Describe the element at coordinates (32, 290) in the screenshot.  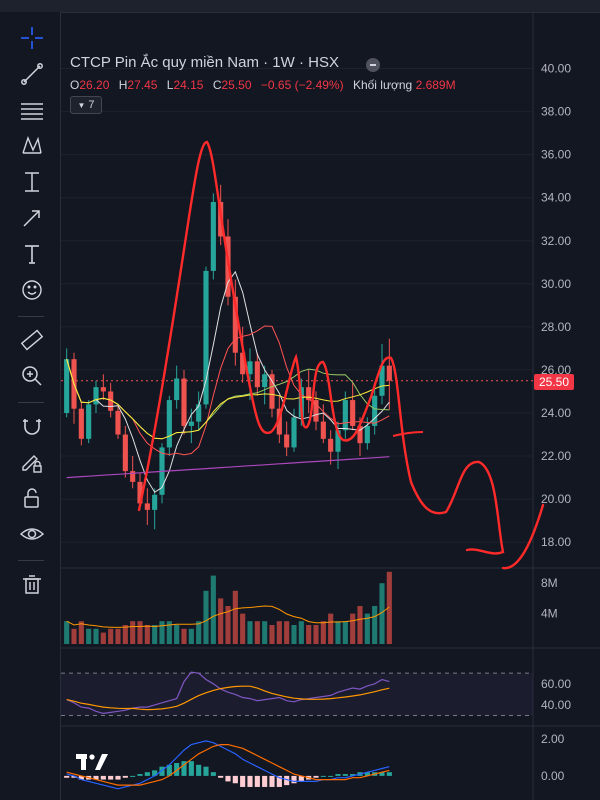
I see `emoji-icon` at that location.